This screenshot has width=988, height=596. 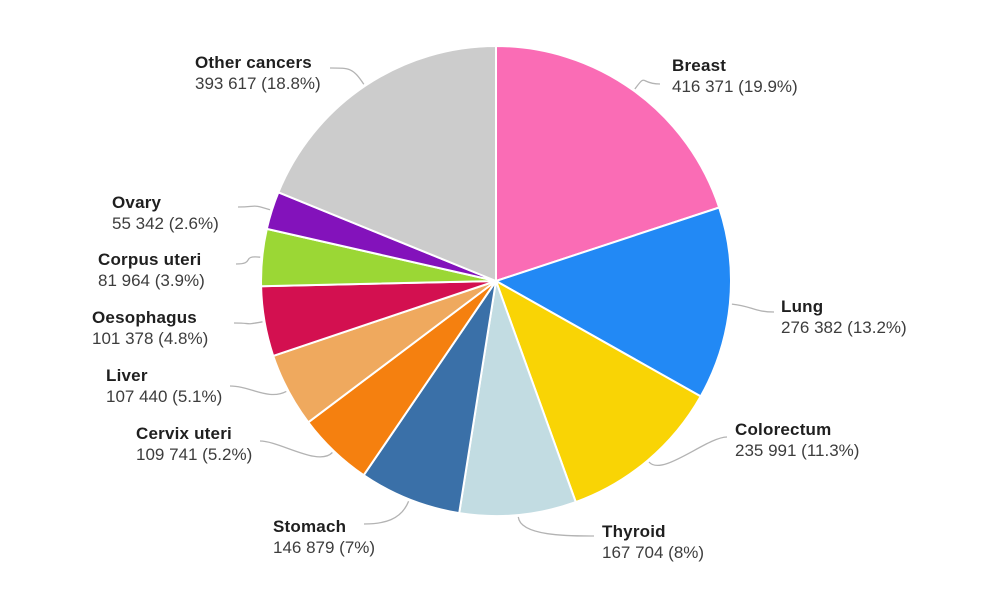 I want to click on pie-slice-colorectum, so click(x=598, y=392).